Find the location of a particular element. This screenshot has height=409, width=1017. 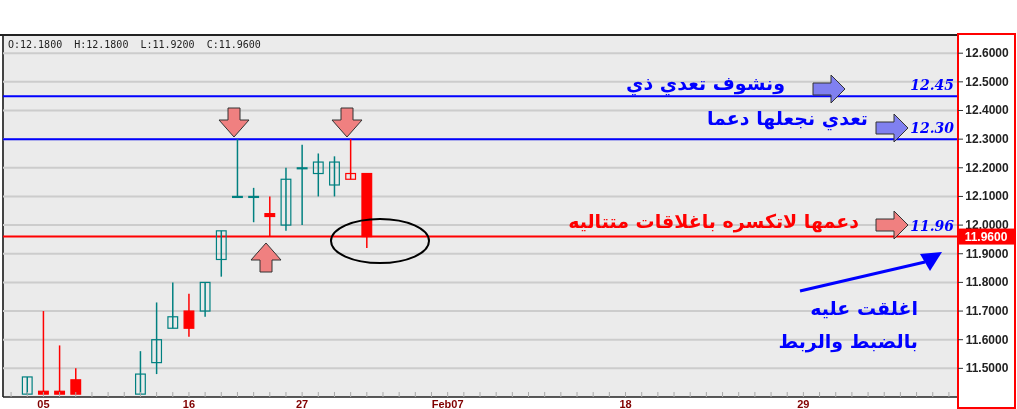

x-tick-label: Feb07 is located at coordinates (447, 403).